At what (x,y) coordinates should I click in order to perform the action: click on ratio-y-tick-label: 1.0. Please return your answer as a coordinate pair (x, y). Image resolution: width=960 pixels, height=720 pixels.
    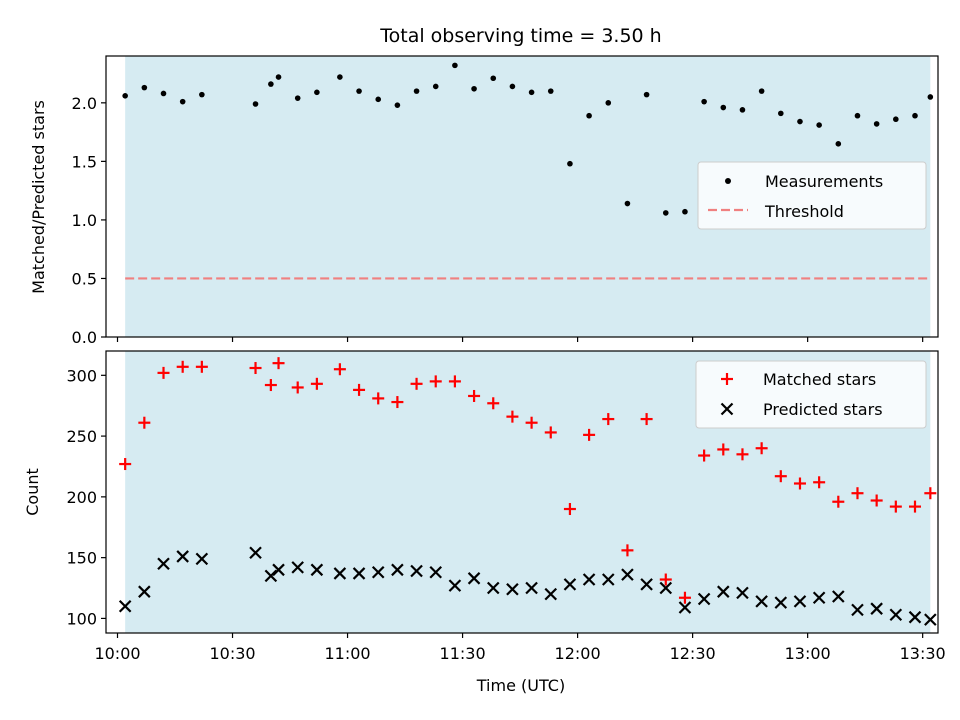
    Looking at the image, I should click on (84, 220).